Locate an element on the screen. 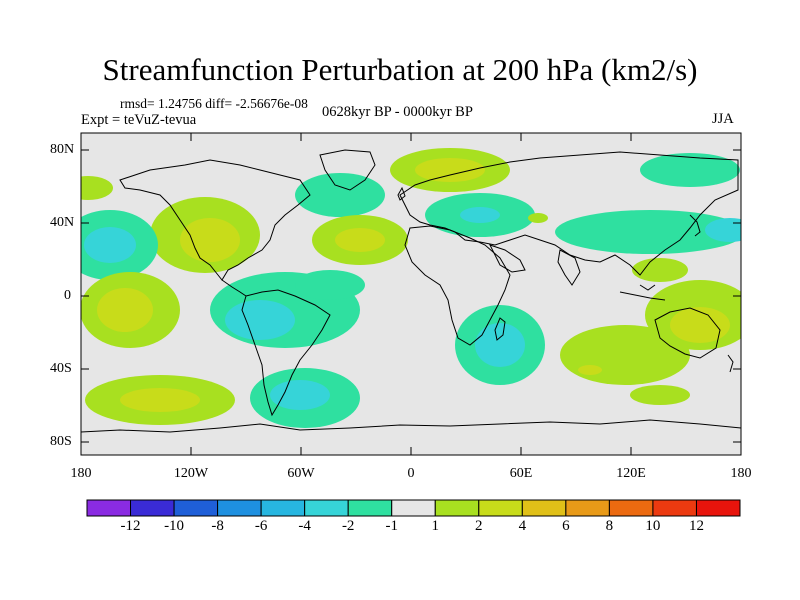  coastline-new-zealand is located at coordinates (730, 363).